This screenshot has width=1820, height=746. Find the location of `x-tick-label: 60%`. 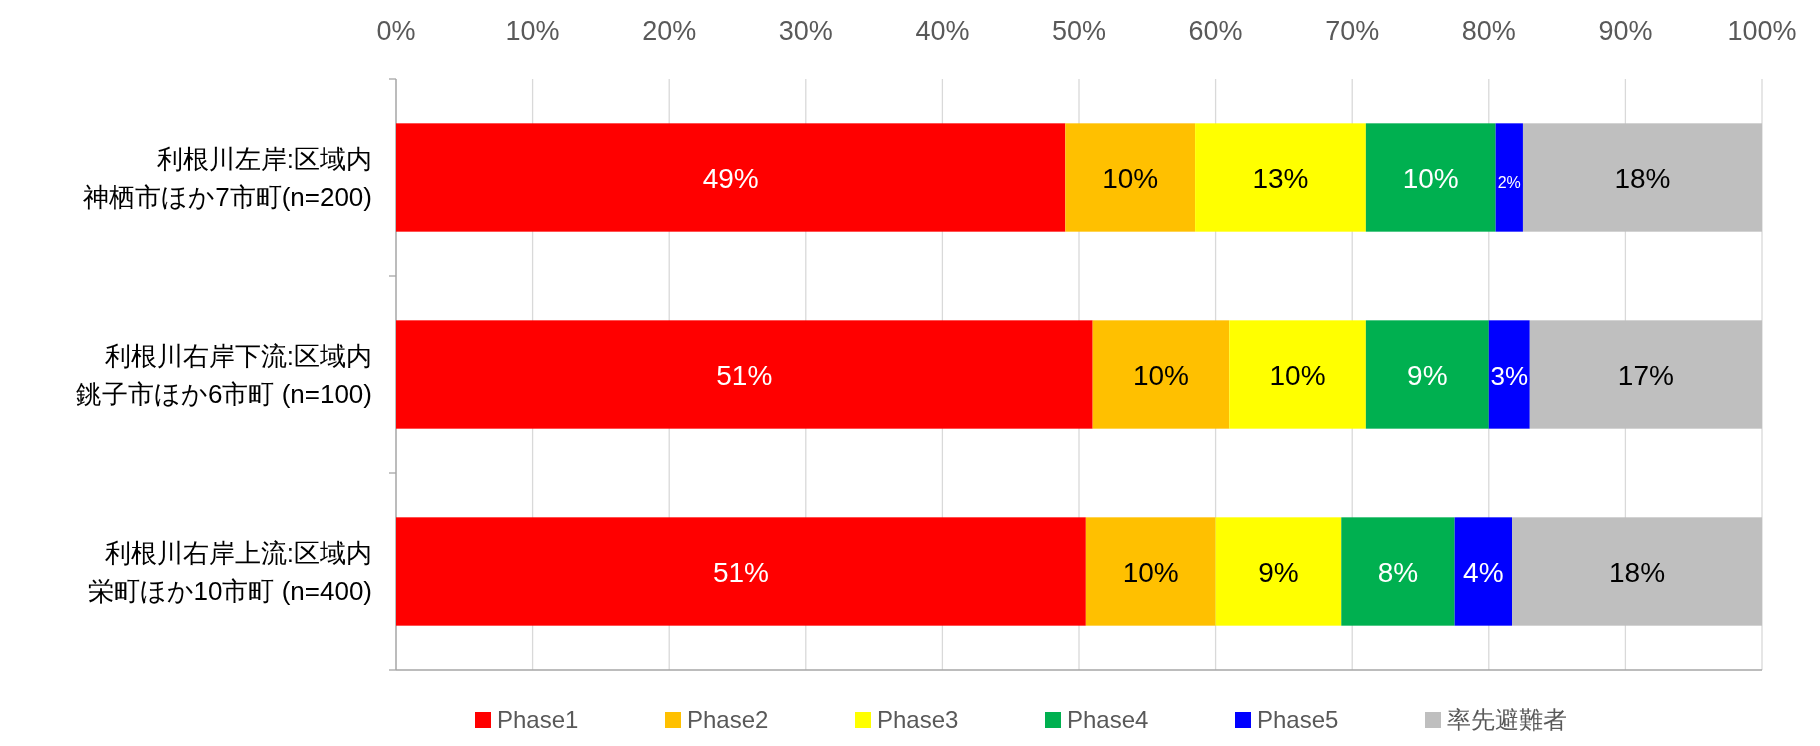

x-tick-label: 60% is located at coordinates (1215, 31).